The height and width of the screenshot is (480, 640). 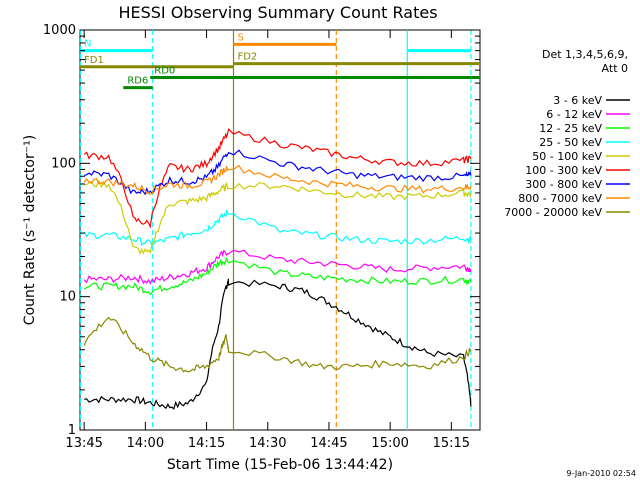 I want to click on status-bar-label: FD2, so click(x=247, y=57).